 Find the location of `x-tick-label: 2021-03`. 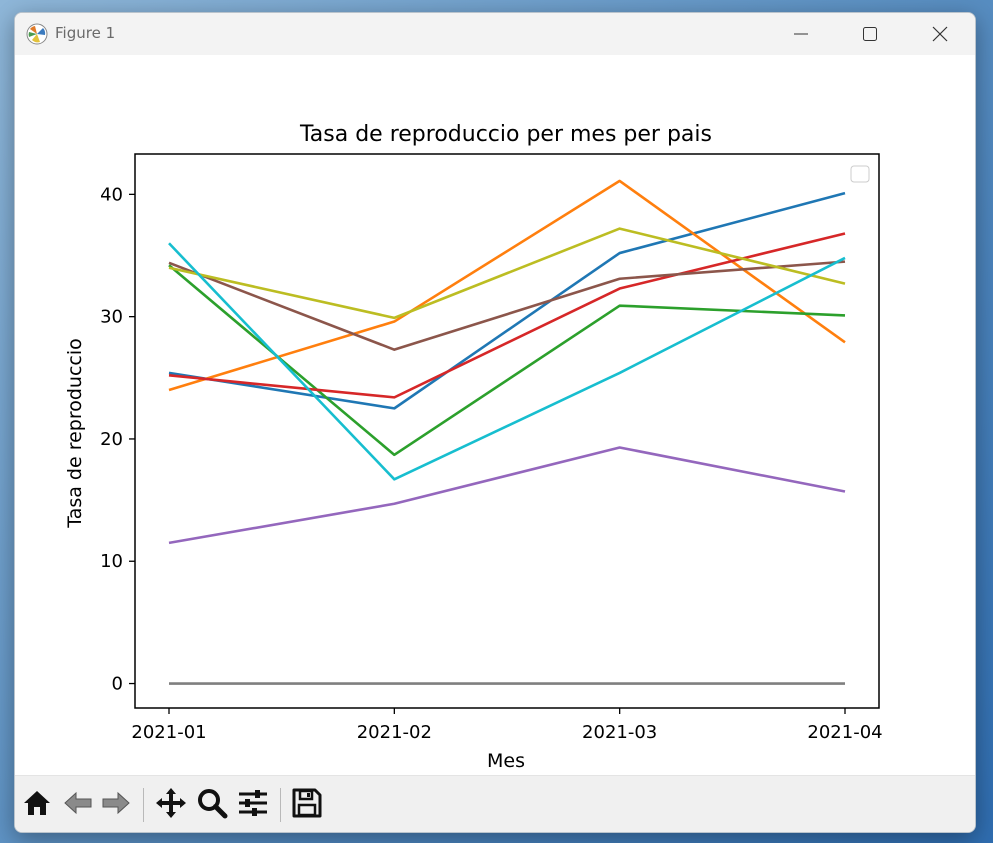

x-tick-label: 2021-03 is located at coordinates (619, 732).